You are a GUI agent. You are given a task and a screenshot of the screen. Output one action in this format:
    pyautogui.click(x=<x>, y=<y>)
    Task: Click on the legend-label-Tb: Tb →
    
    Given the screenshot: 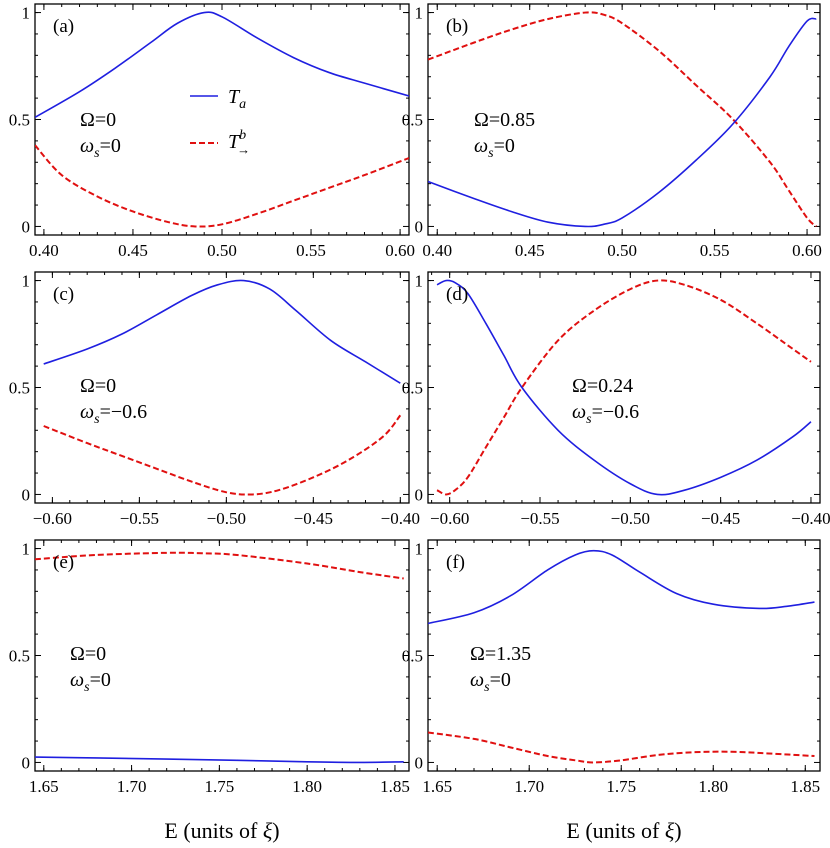 What is the action you would take?
    pyautogui.click(x=239, y=142)
    